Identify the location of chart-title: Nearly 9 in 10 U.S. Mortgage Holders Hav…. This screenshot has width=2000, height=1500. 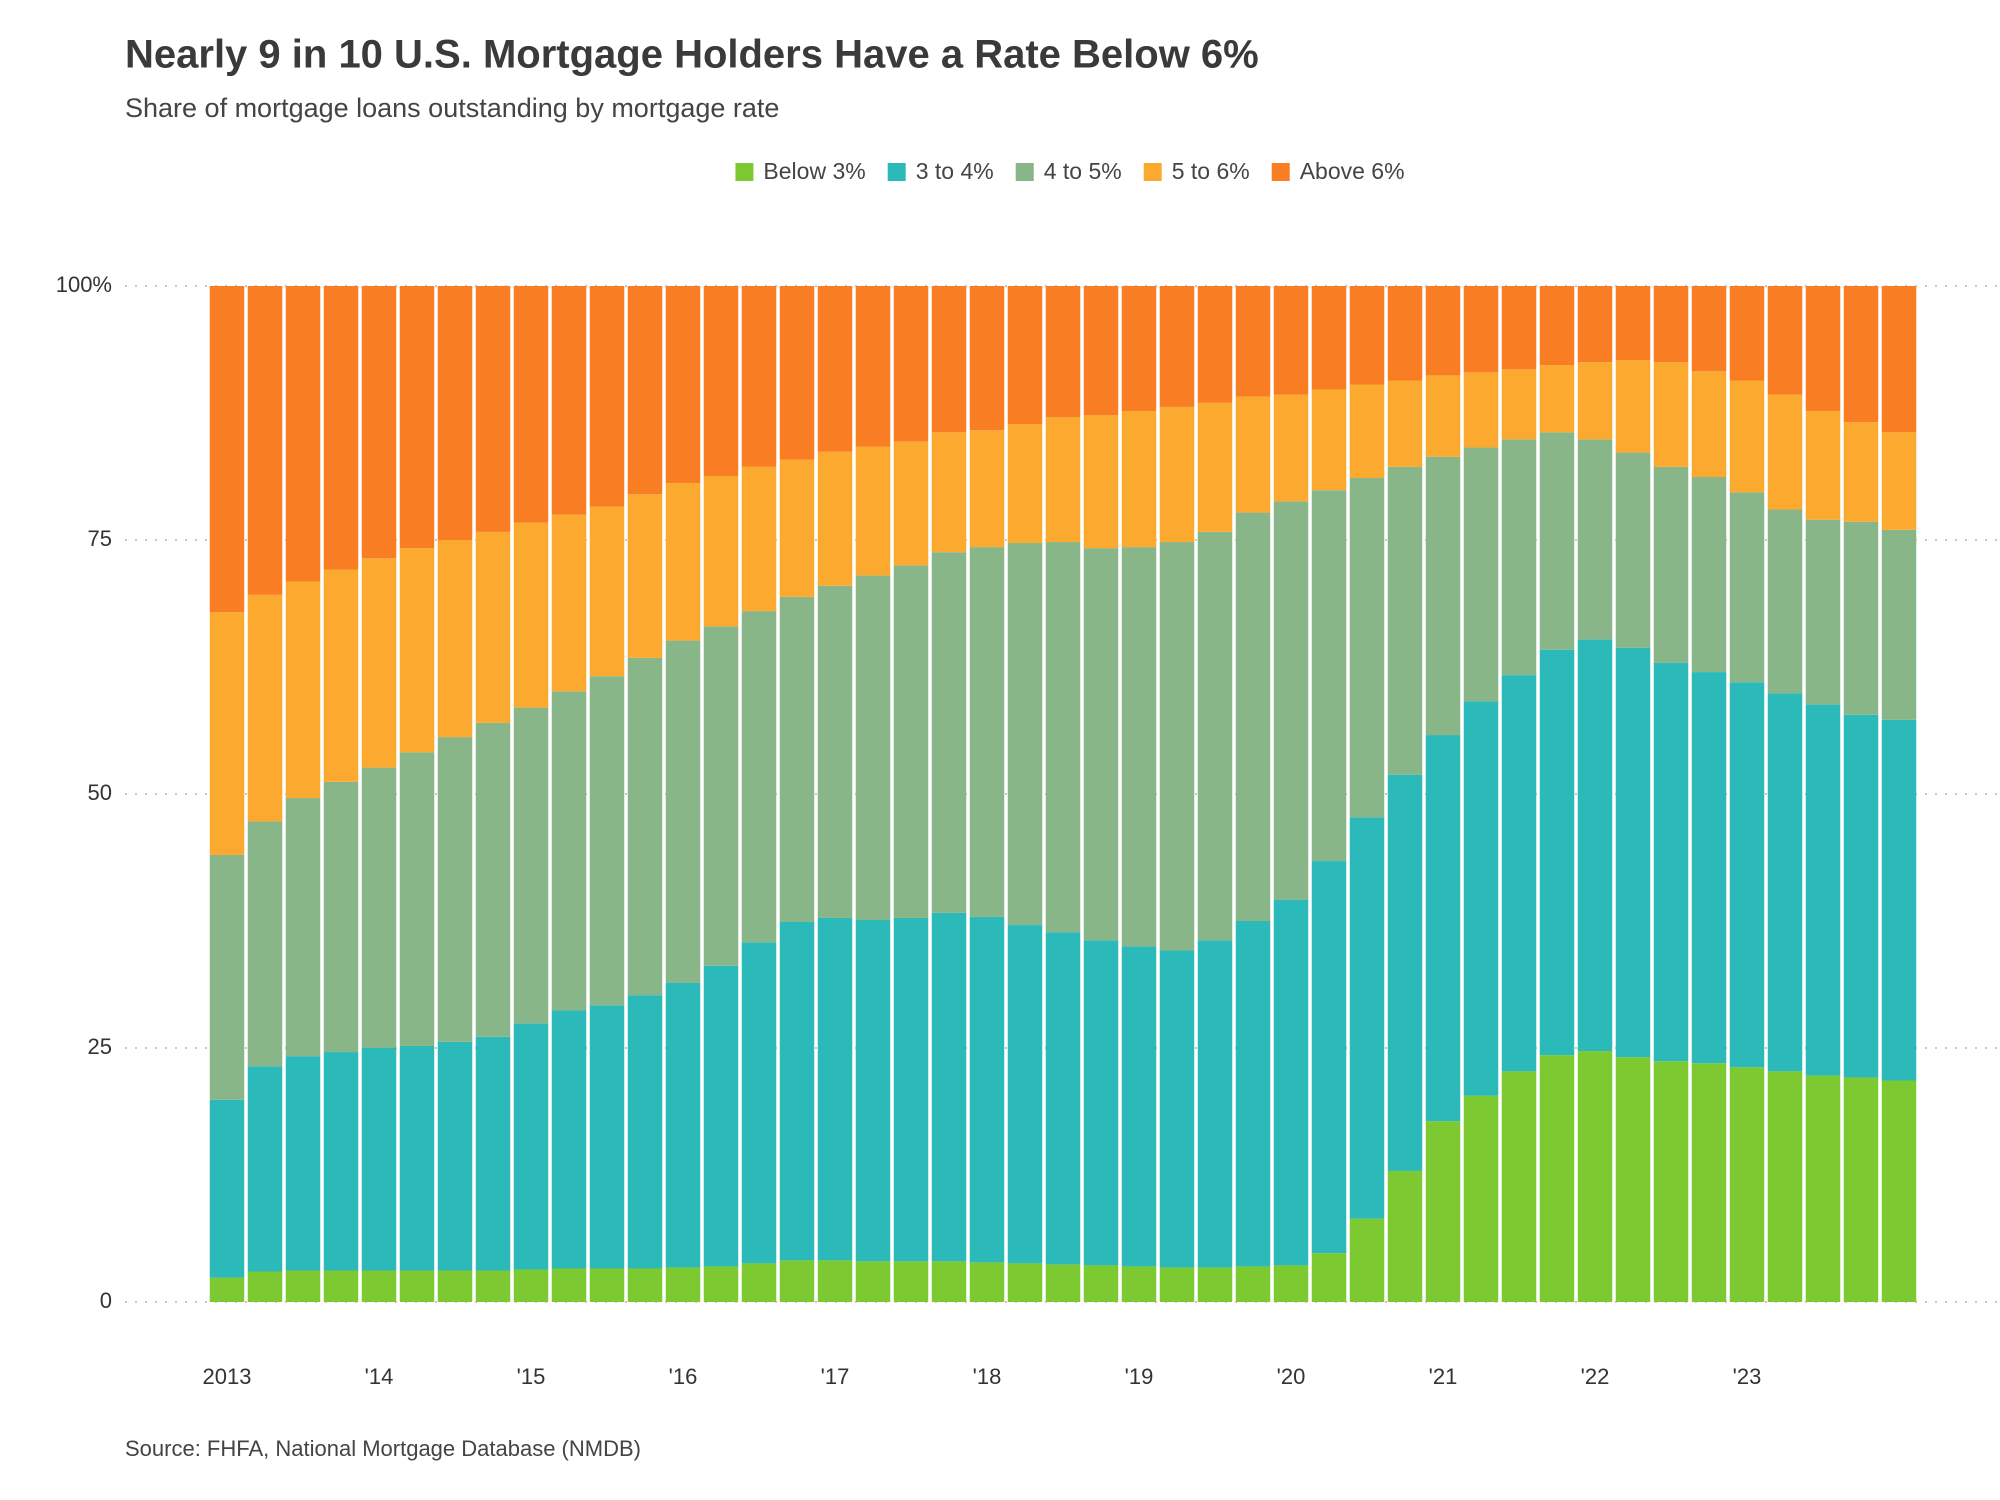
(692, 55).